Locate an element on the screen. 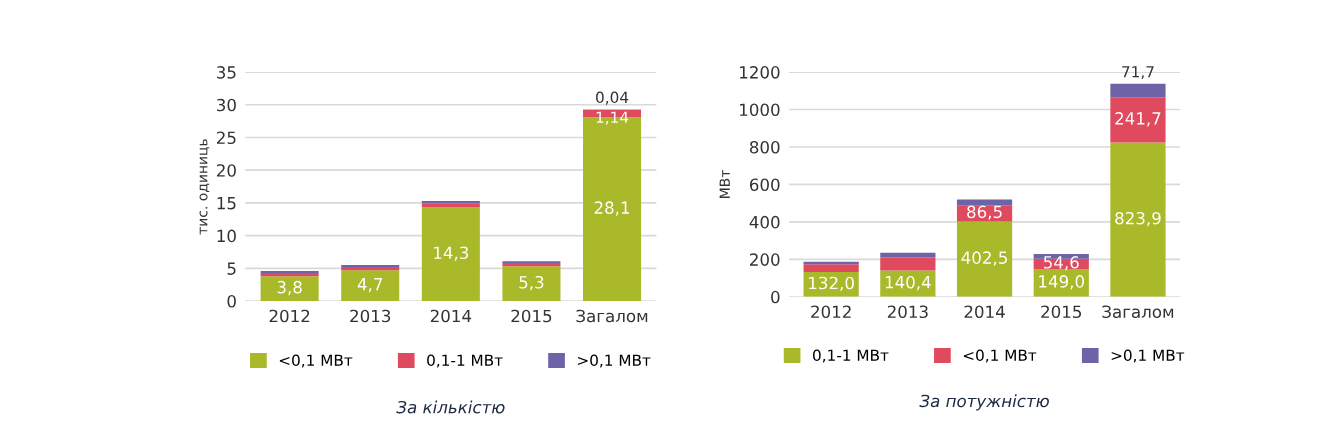  data-label: 14,3 is located at coordinates (451, 253).